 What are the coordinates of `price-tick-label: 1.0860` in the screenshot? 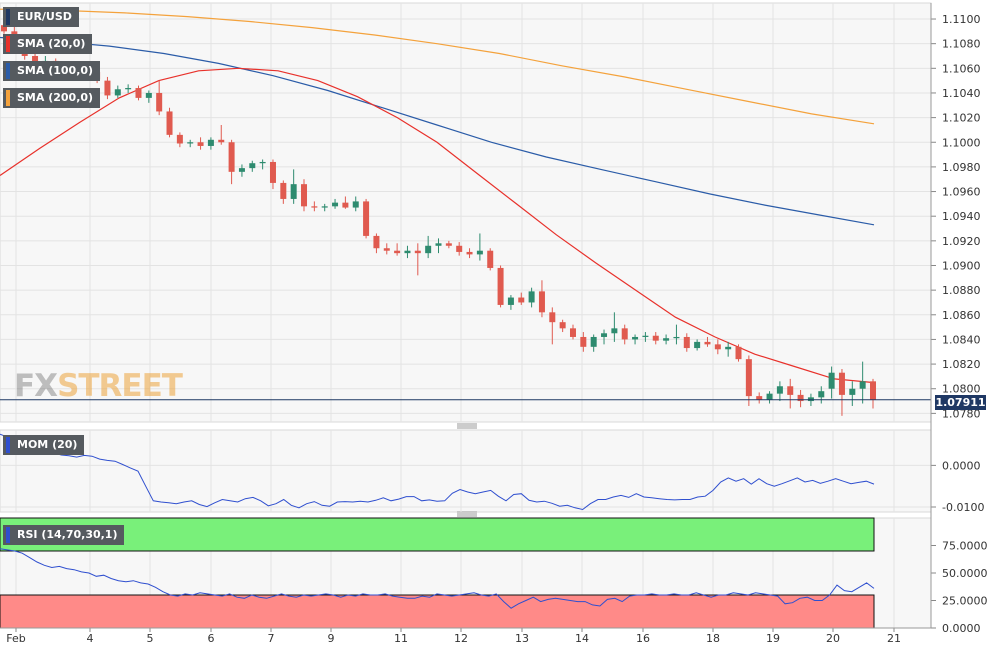 It's located at (961, 315).